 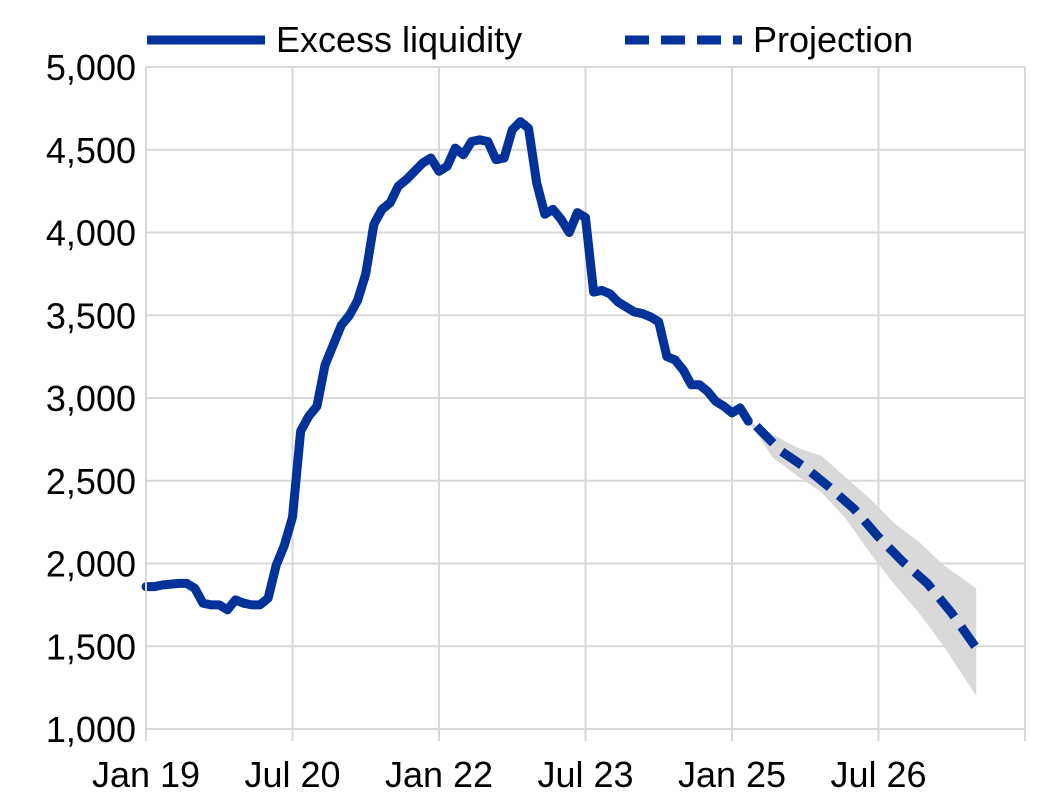 I want to click on x-tick-label: Jul 26, so click(x=878, y=774).